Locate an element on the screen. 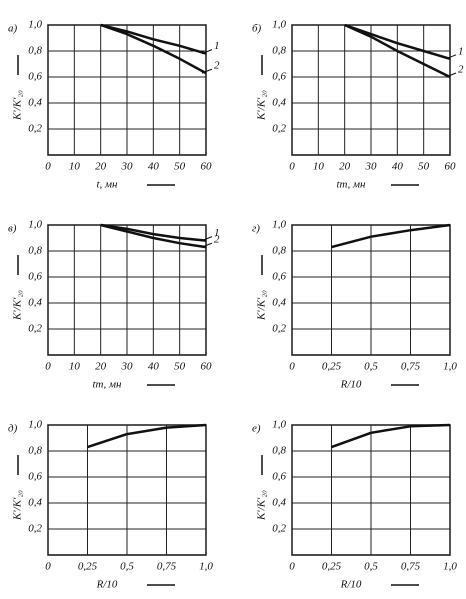 This screenshot has height=599, width=466. x-axis-label: t, мн is located at coordinates (107, 185).